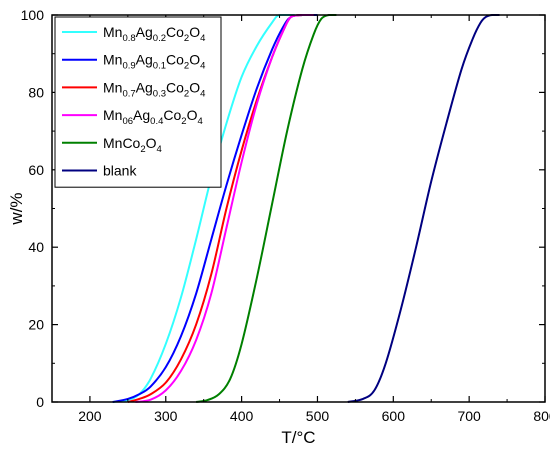 The image size is (550, 451). Describe the element at coordinates (154, 89) in the screenshot. I see `legend-label-2: Mn0.7Ag0.3Co2O4` at that location.